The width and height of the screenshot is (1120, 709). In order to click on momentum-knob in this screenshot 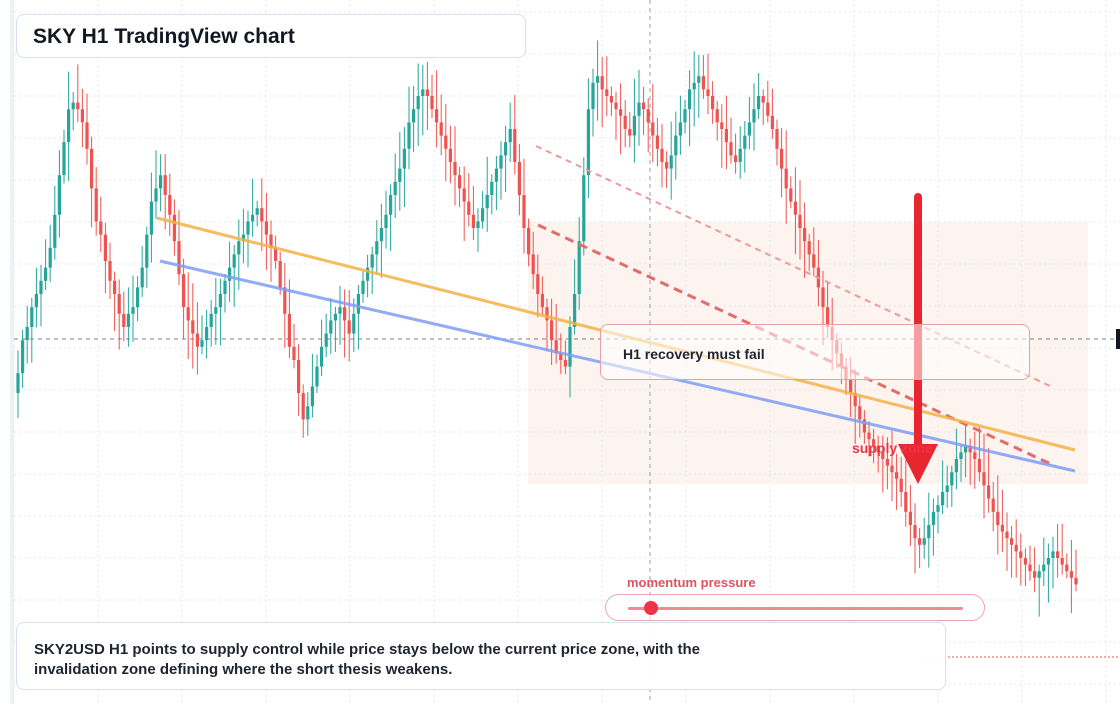, I will do `click(651, 608)`.